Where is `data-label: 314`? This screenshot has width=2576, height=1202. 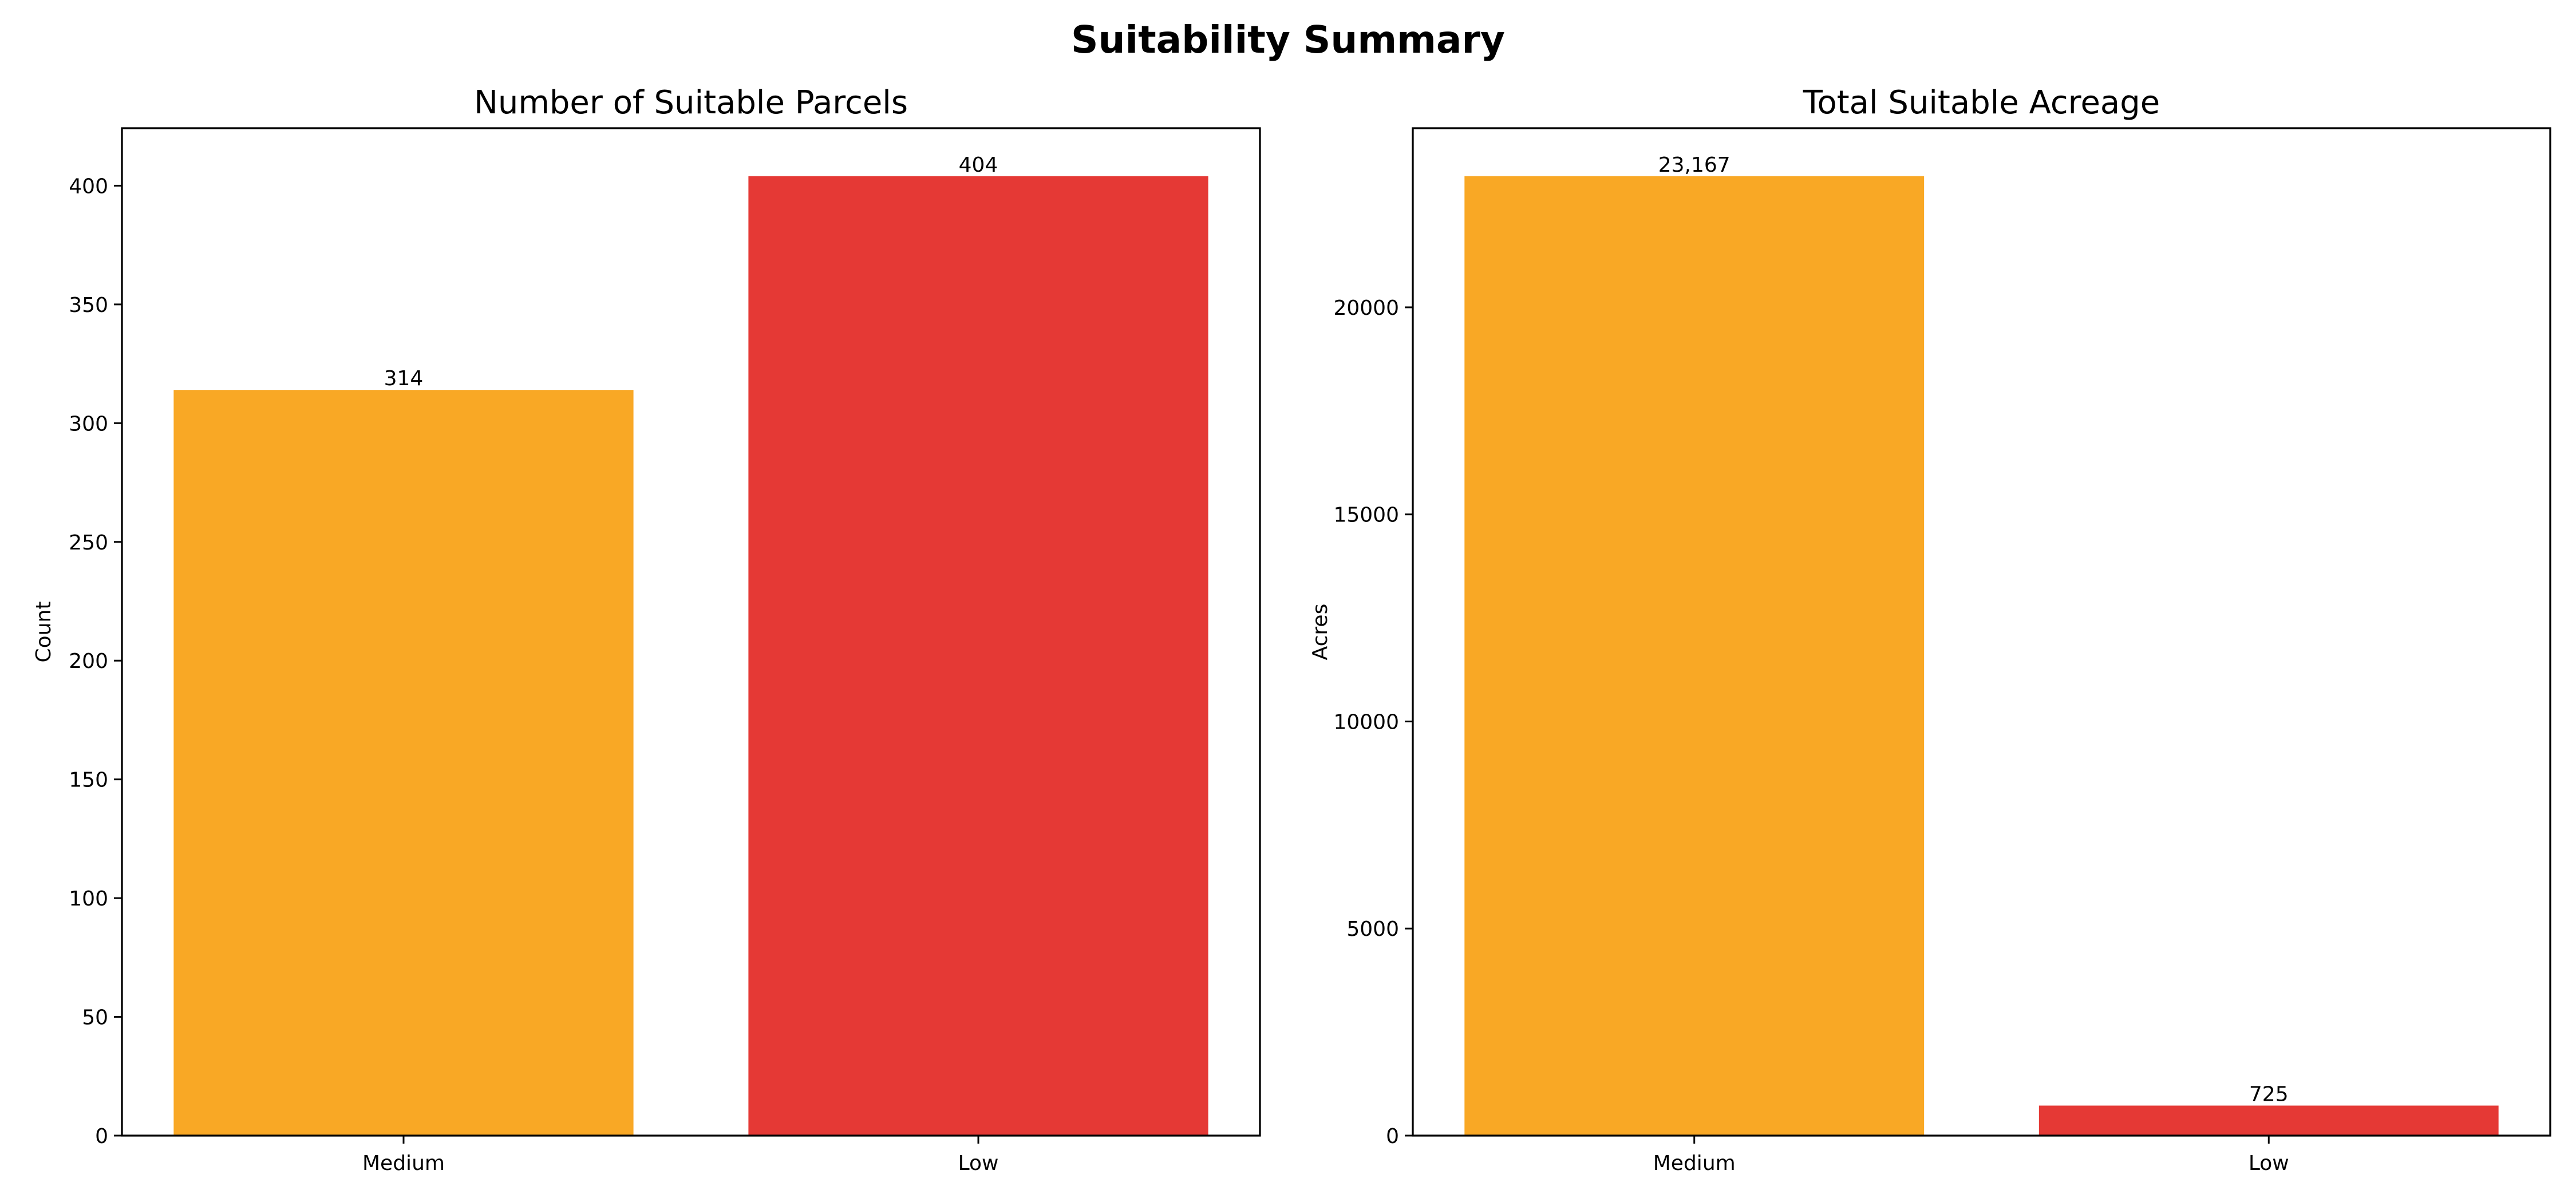
data-label: 314 is located at coordinates (404, 378).